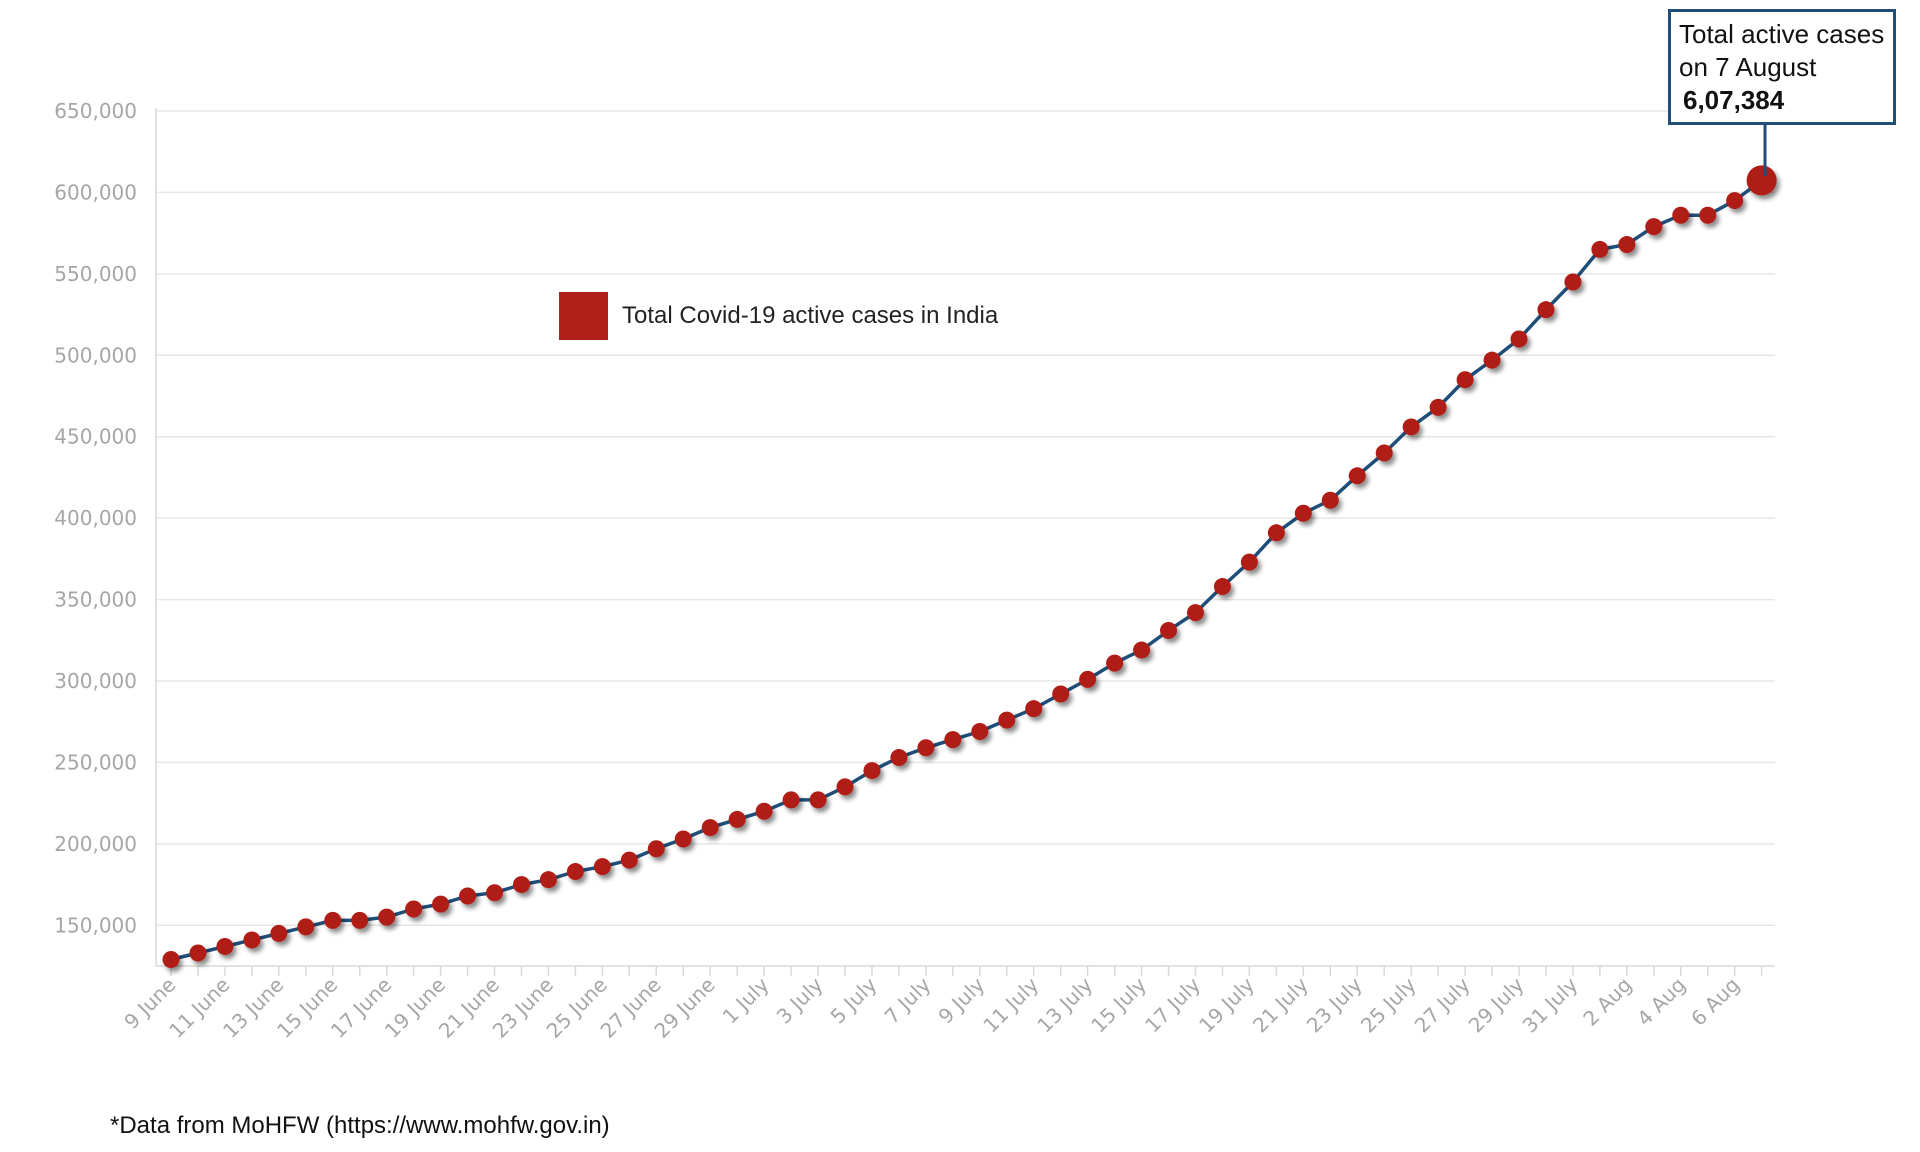  Describe the element at coordinates (95, 681) in the screenshot. I see `y-tick-label: 300,000` at that location.